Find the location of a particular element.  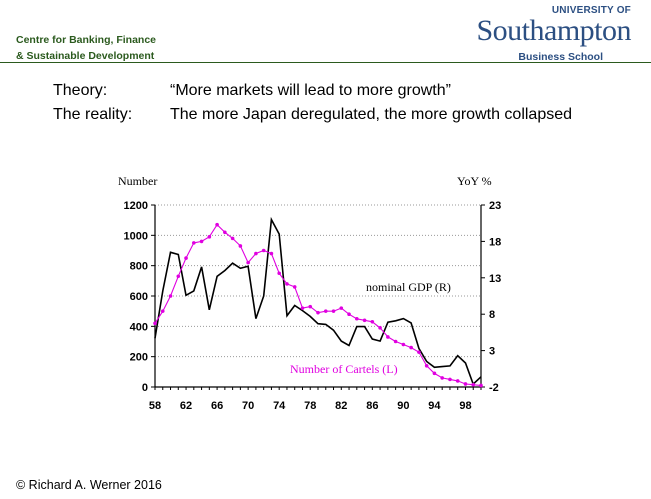

cartels-point-1961 is located at coordinates (178, 276).